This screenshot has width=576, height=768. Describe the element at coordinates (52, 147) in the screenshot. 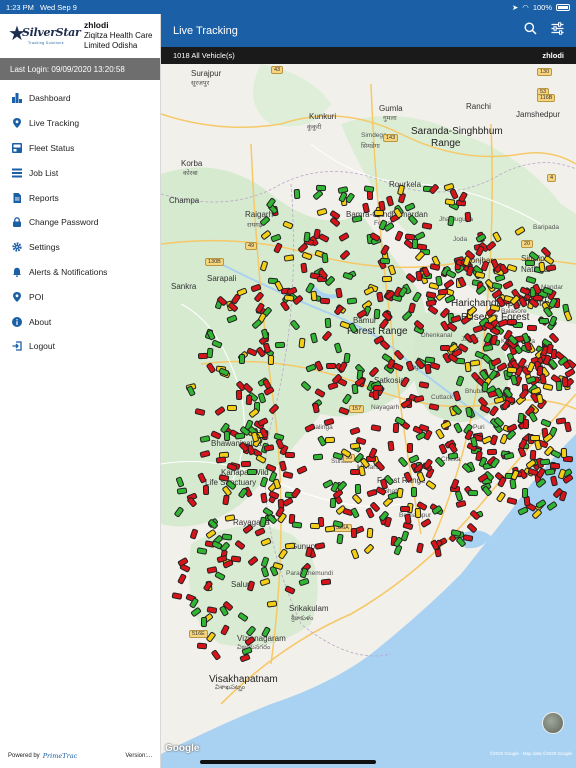

I see `sidebar-item-label: Fleet Status` at that location.